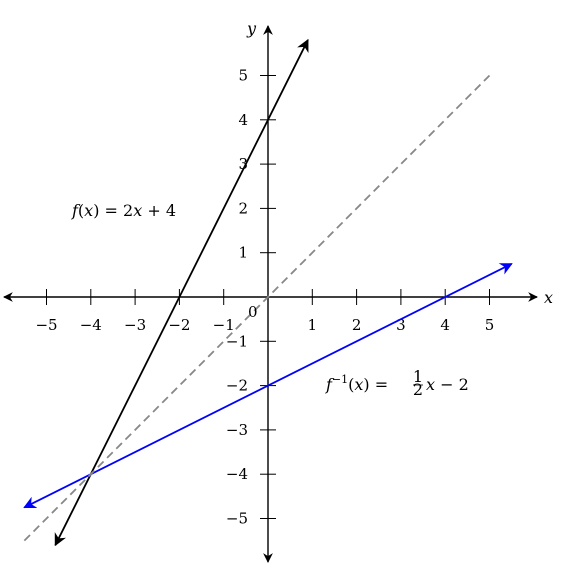 Image resolution: width=565 pixels, height=565 pixels. I want to click on y-tick-label: 5, so click(243, 76).